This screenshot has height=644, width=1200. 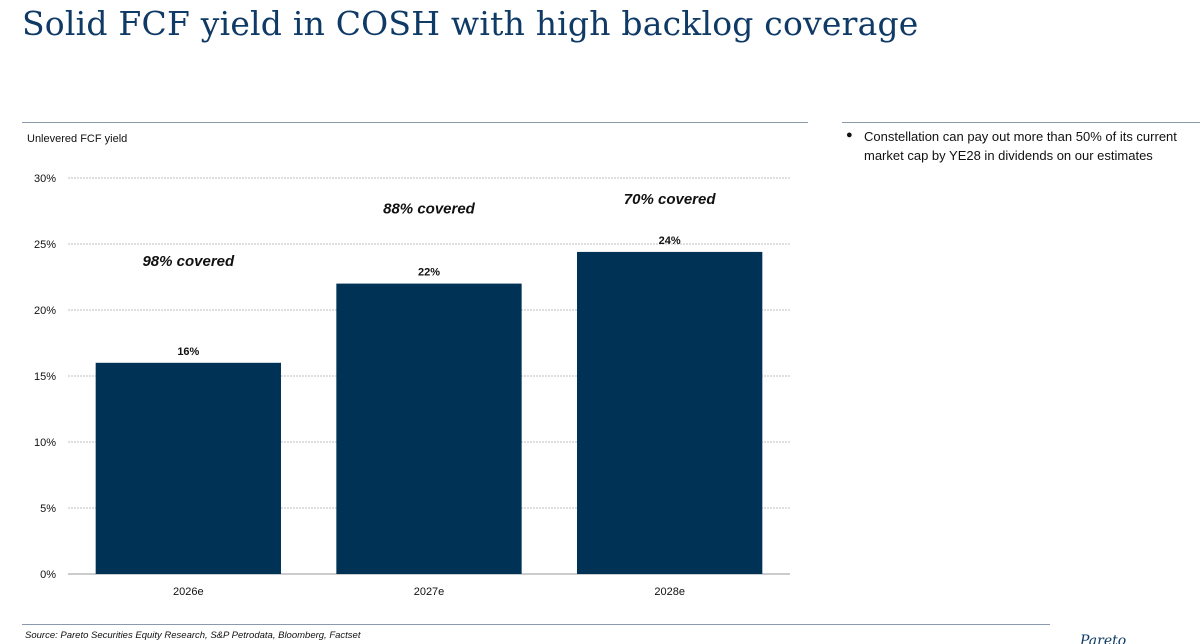 I want to click on pareto-logo: Pareto, so click(x=1103, y=638).